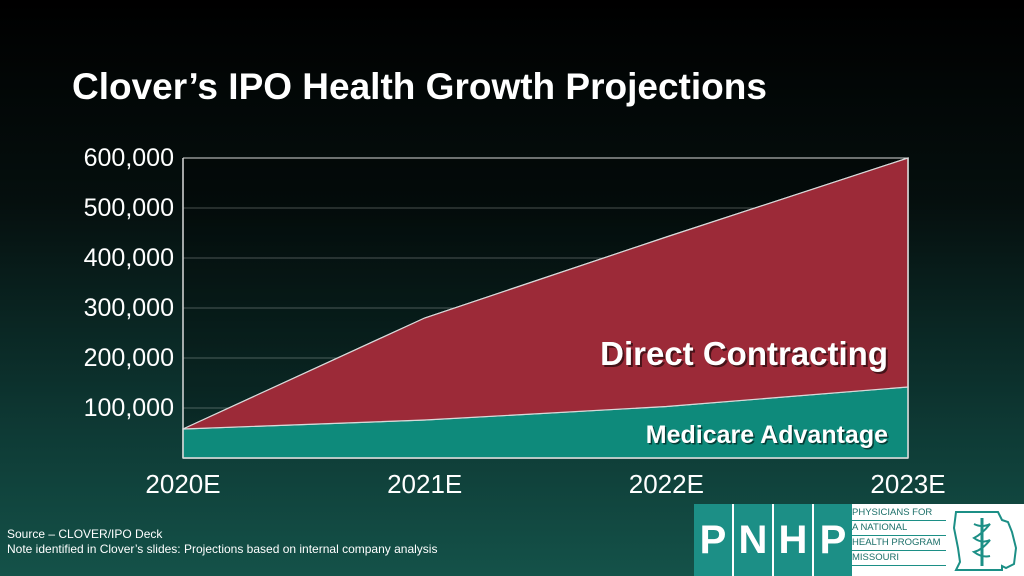  I want to click on y-tick-label: 500,000, so click(129, 208).